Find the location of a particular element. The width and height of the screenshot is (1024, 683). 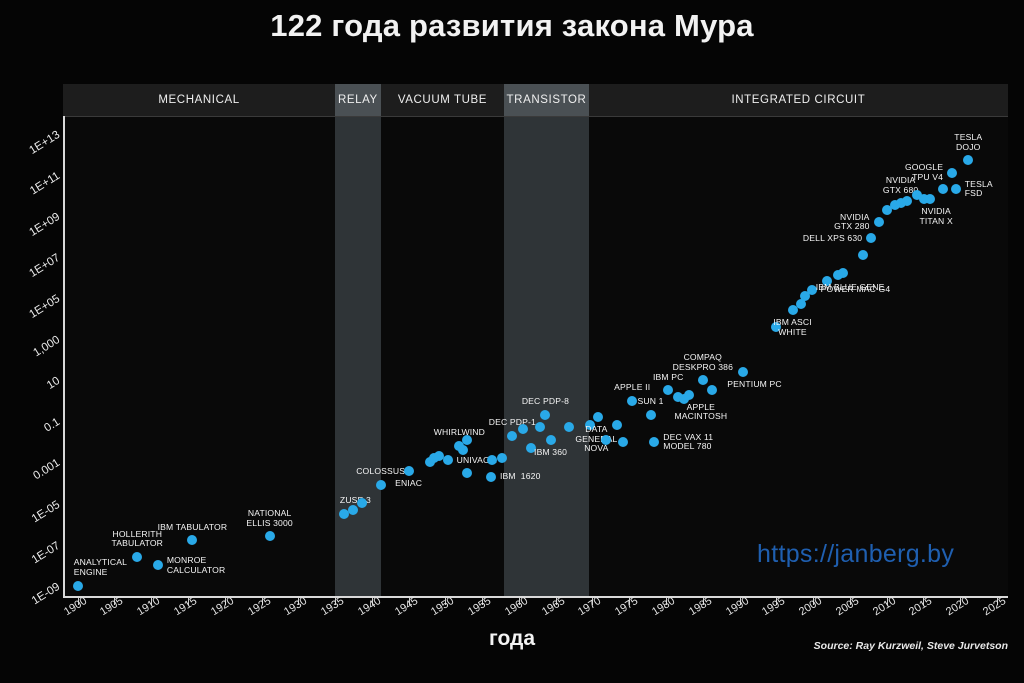

data-point-label: DELL XPS 630 is located at coordinates (832, 237).